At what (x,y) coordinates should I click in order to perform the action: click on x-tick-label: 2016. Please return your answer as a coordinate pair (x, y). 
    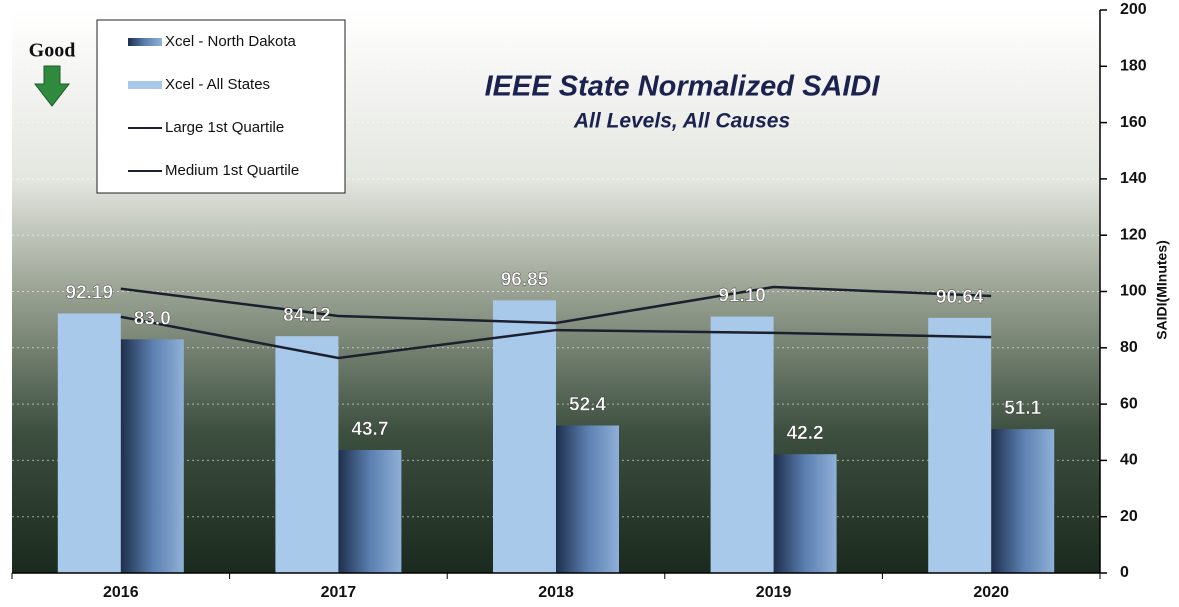
    Looking at the image, I should click on (121, 592).